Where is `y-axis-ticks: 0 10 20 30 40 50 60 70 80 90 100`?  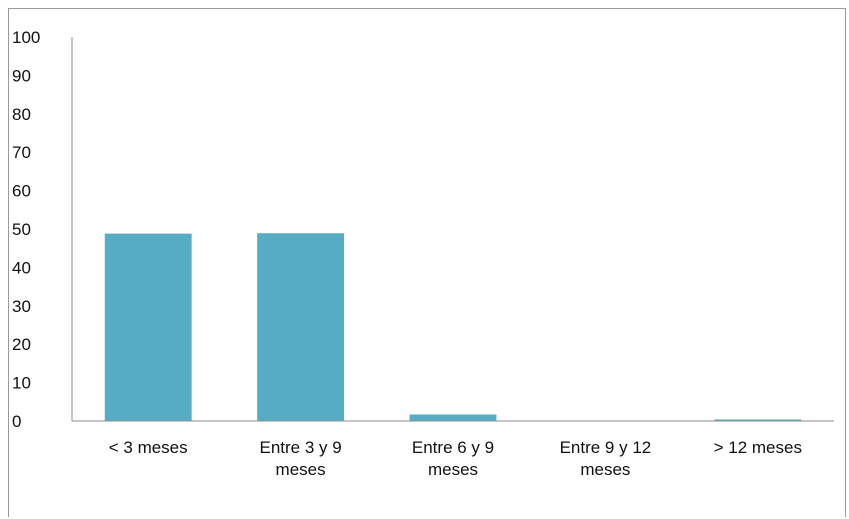 y-axis-ticks: 0 10 20 30 40 50 60 70 80 90 100 is located at coordinates (26, 229).